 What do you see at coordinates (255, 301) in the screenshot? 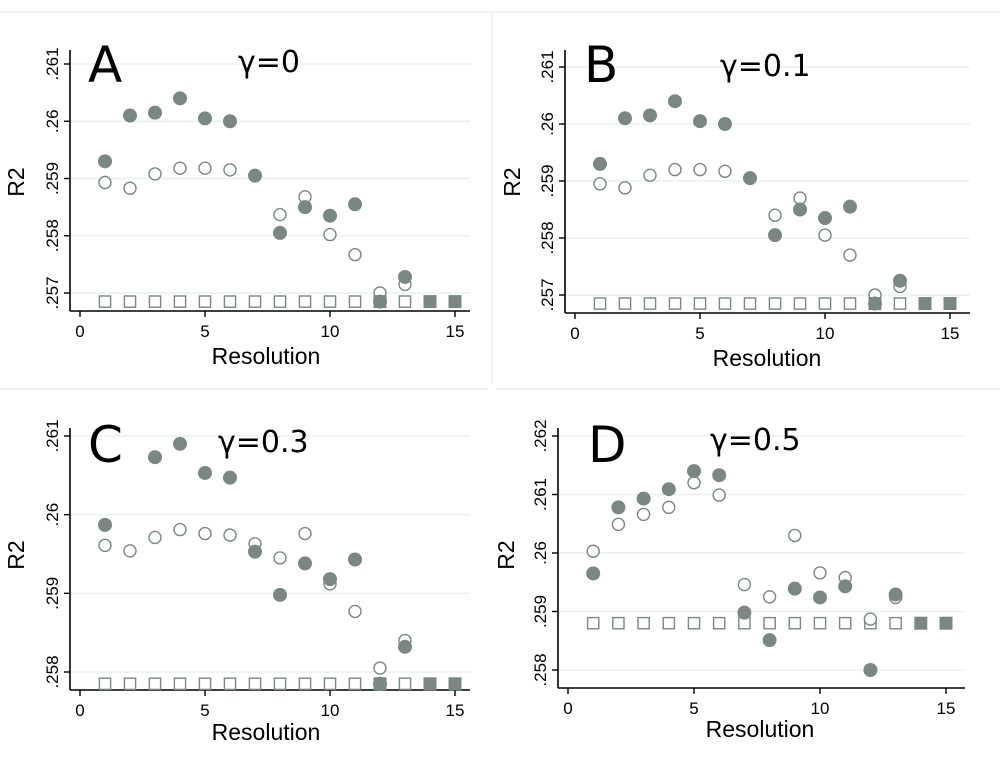
I see `series-square-open` at bounding box center [255, 301].